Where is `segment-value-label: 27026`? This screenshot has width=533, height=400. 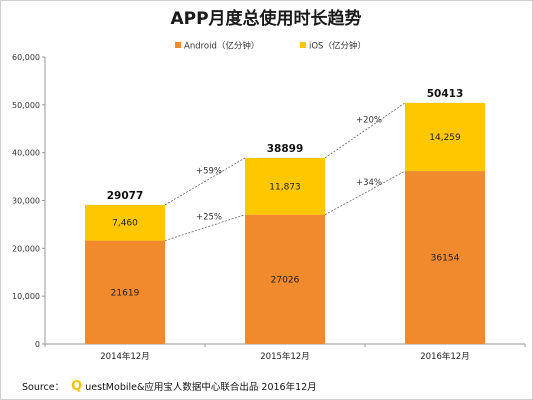
segment-value-label: 27026 is located at coordinates (285, 280).